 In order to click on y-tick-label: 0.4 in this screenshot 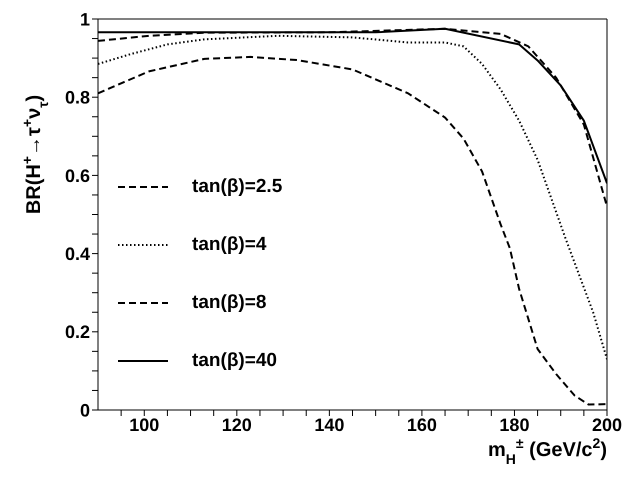, I will do `click(77, 254)`.